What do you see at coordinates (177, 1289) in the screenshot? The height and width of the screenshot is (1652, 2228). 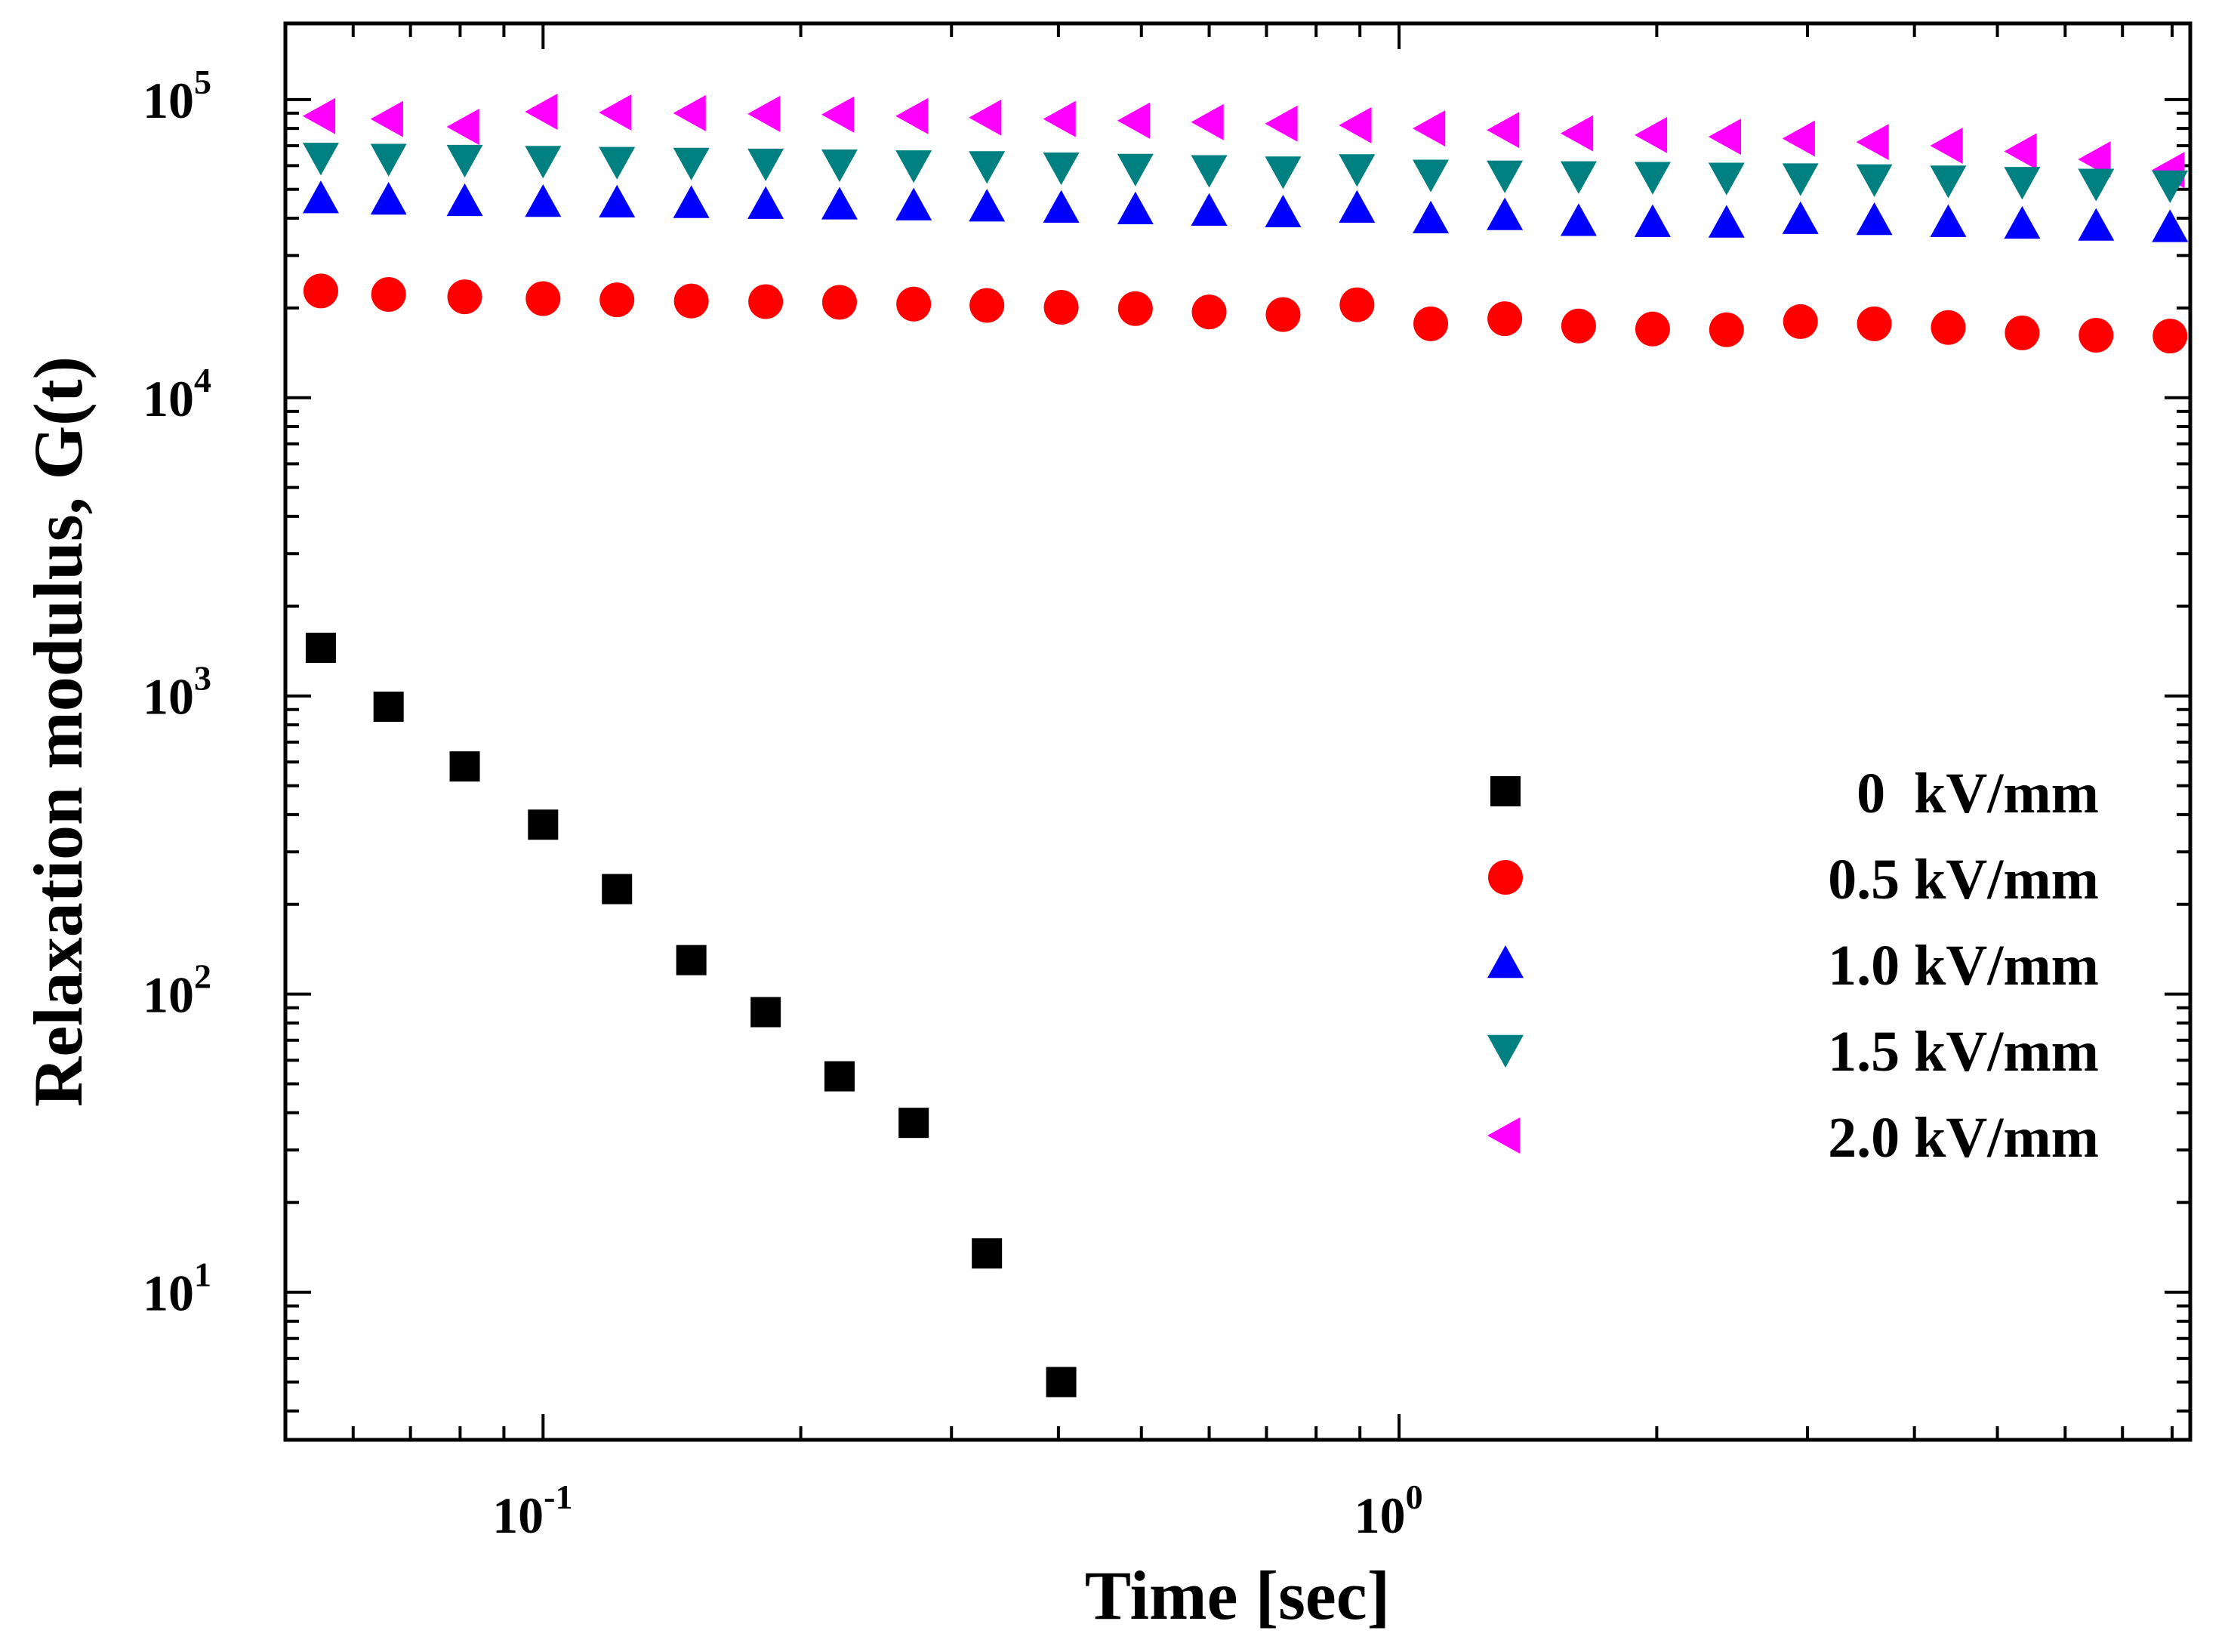 I see `y-tick-label: 10¹` at bounding box center [177, 1289].